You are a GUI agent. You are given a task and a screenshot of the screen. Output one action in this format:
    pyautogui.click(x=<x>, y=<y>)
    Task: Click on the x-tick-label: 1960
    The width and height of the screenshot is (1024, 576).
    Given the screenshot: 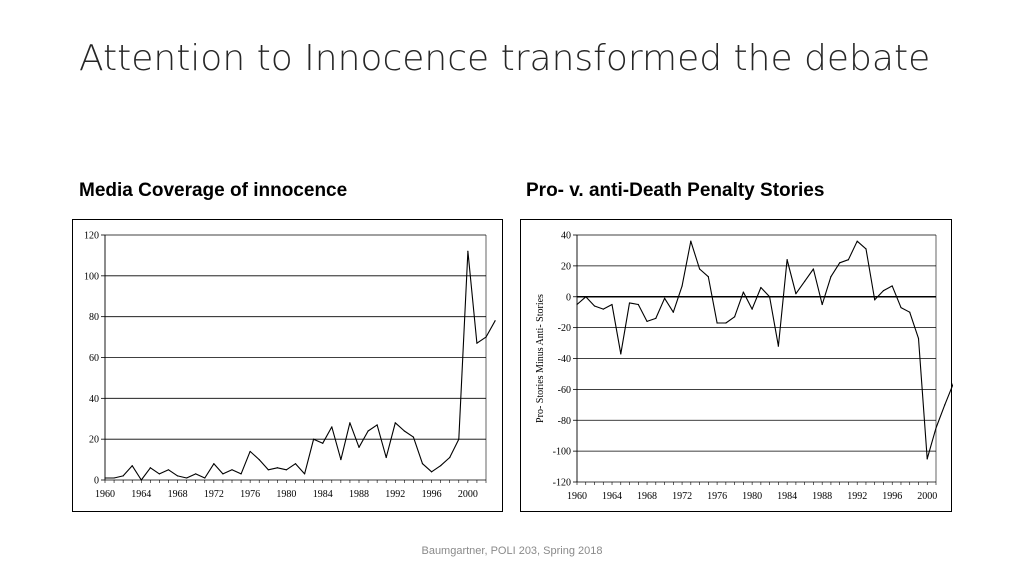 What is the action you would take?
    pyautogui.click(x=577, y=496)
    